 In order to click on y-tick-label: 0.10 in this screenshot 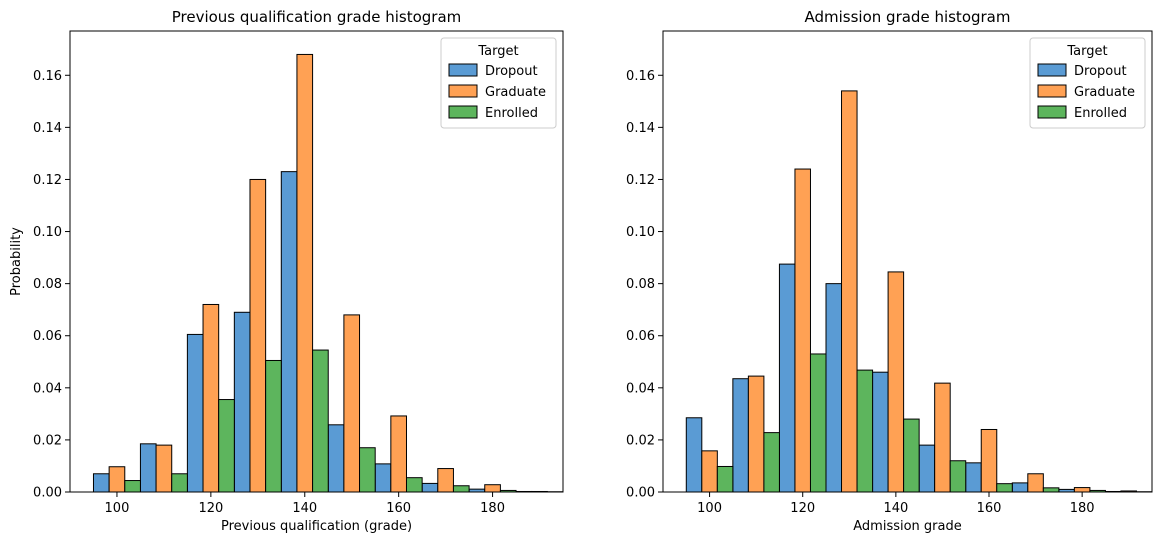, I will do `click(47, 232)`.